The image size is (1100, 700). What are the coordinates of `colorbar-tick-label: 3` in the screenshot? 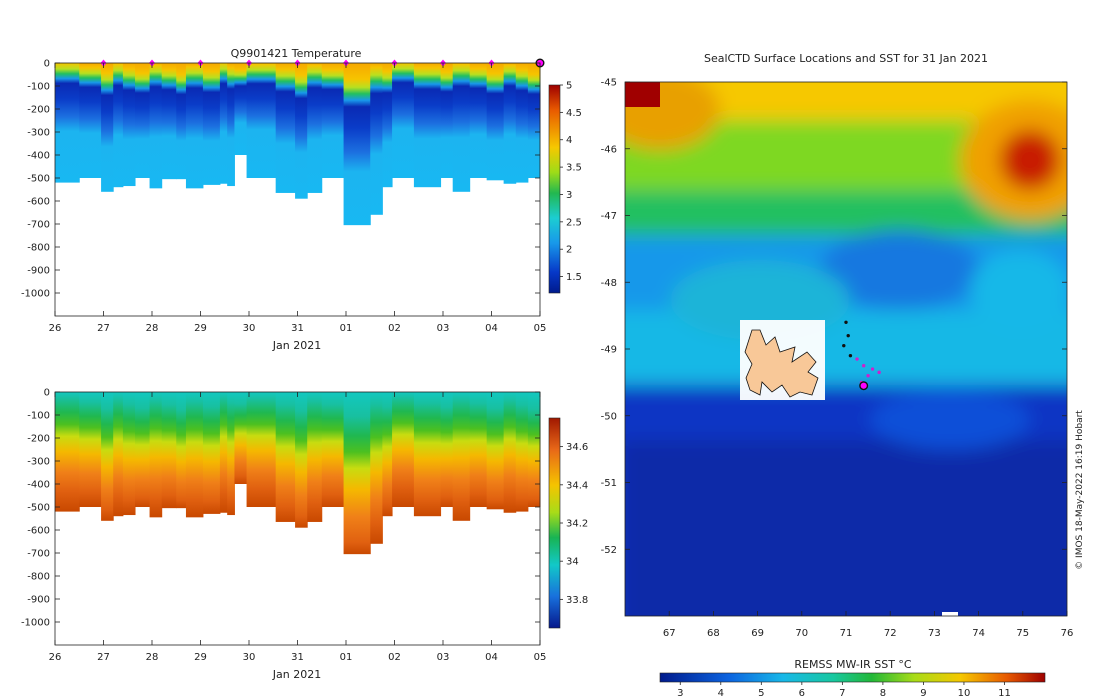 It's located at (569, 195).